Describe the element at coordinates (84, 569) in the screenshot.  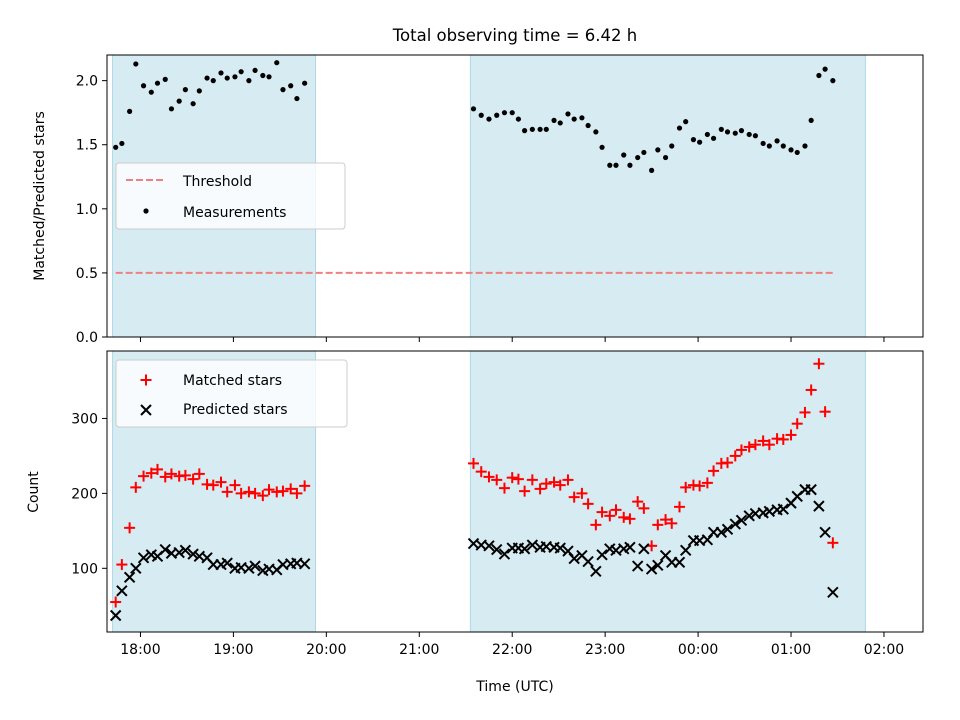
I see `bottom-y-tick-label: 100` at that location.